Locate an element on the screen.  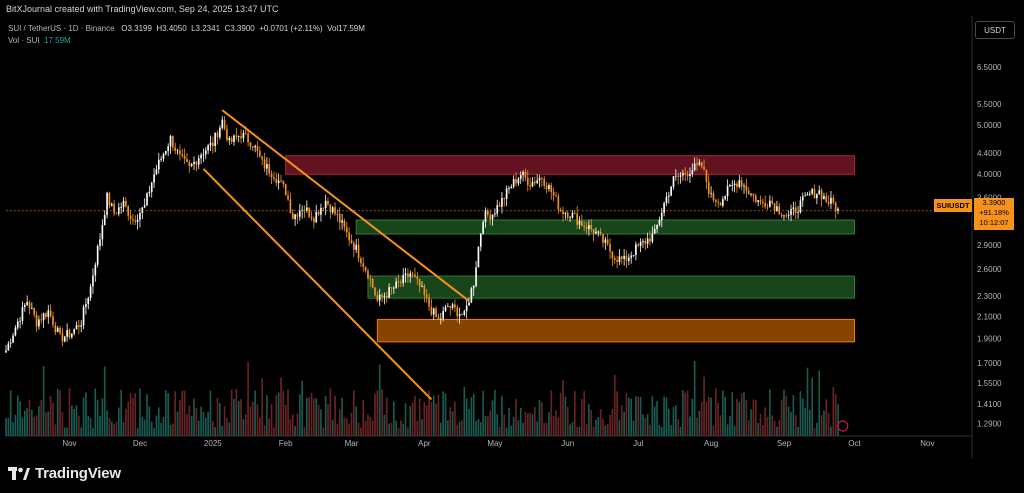
change-percent: +91.18% is located at coordinates (994, 212).